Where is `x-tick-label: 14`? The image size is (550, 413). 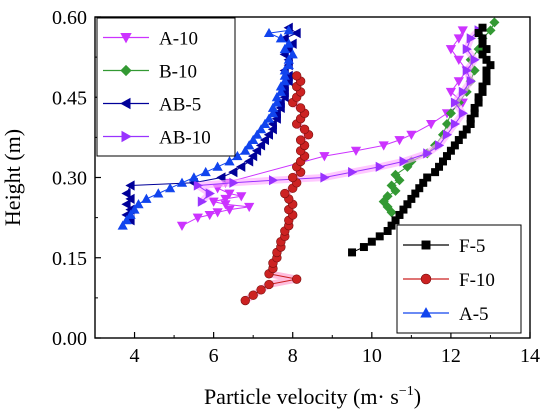 x-tick-label: 14 is located at coordinates (530, 356).